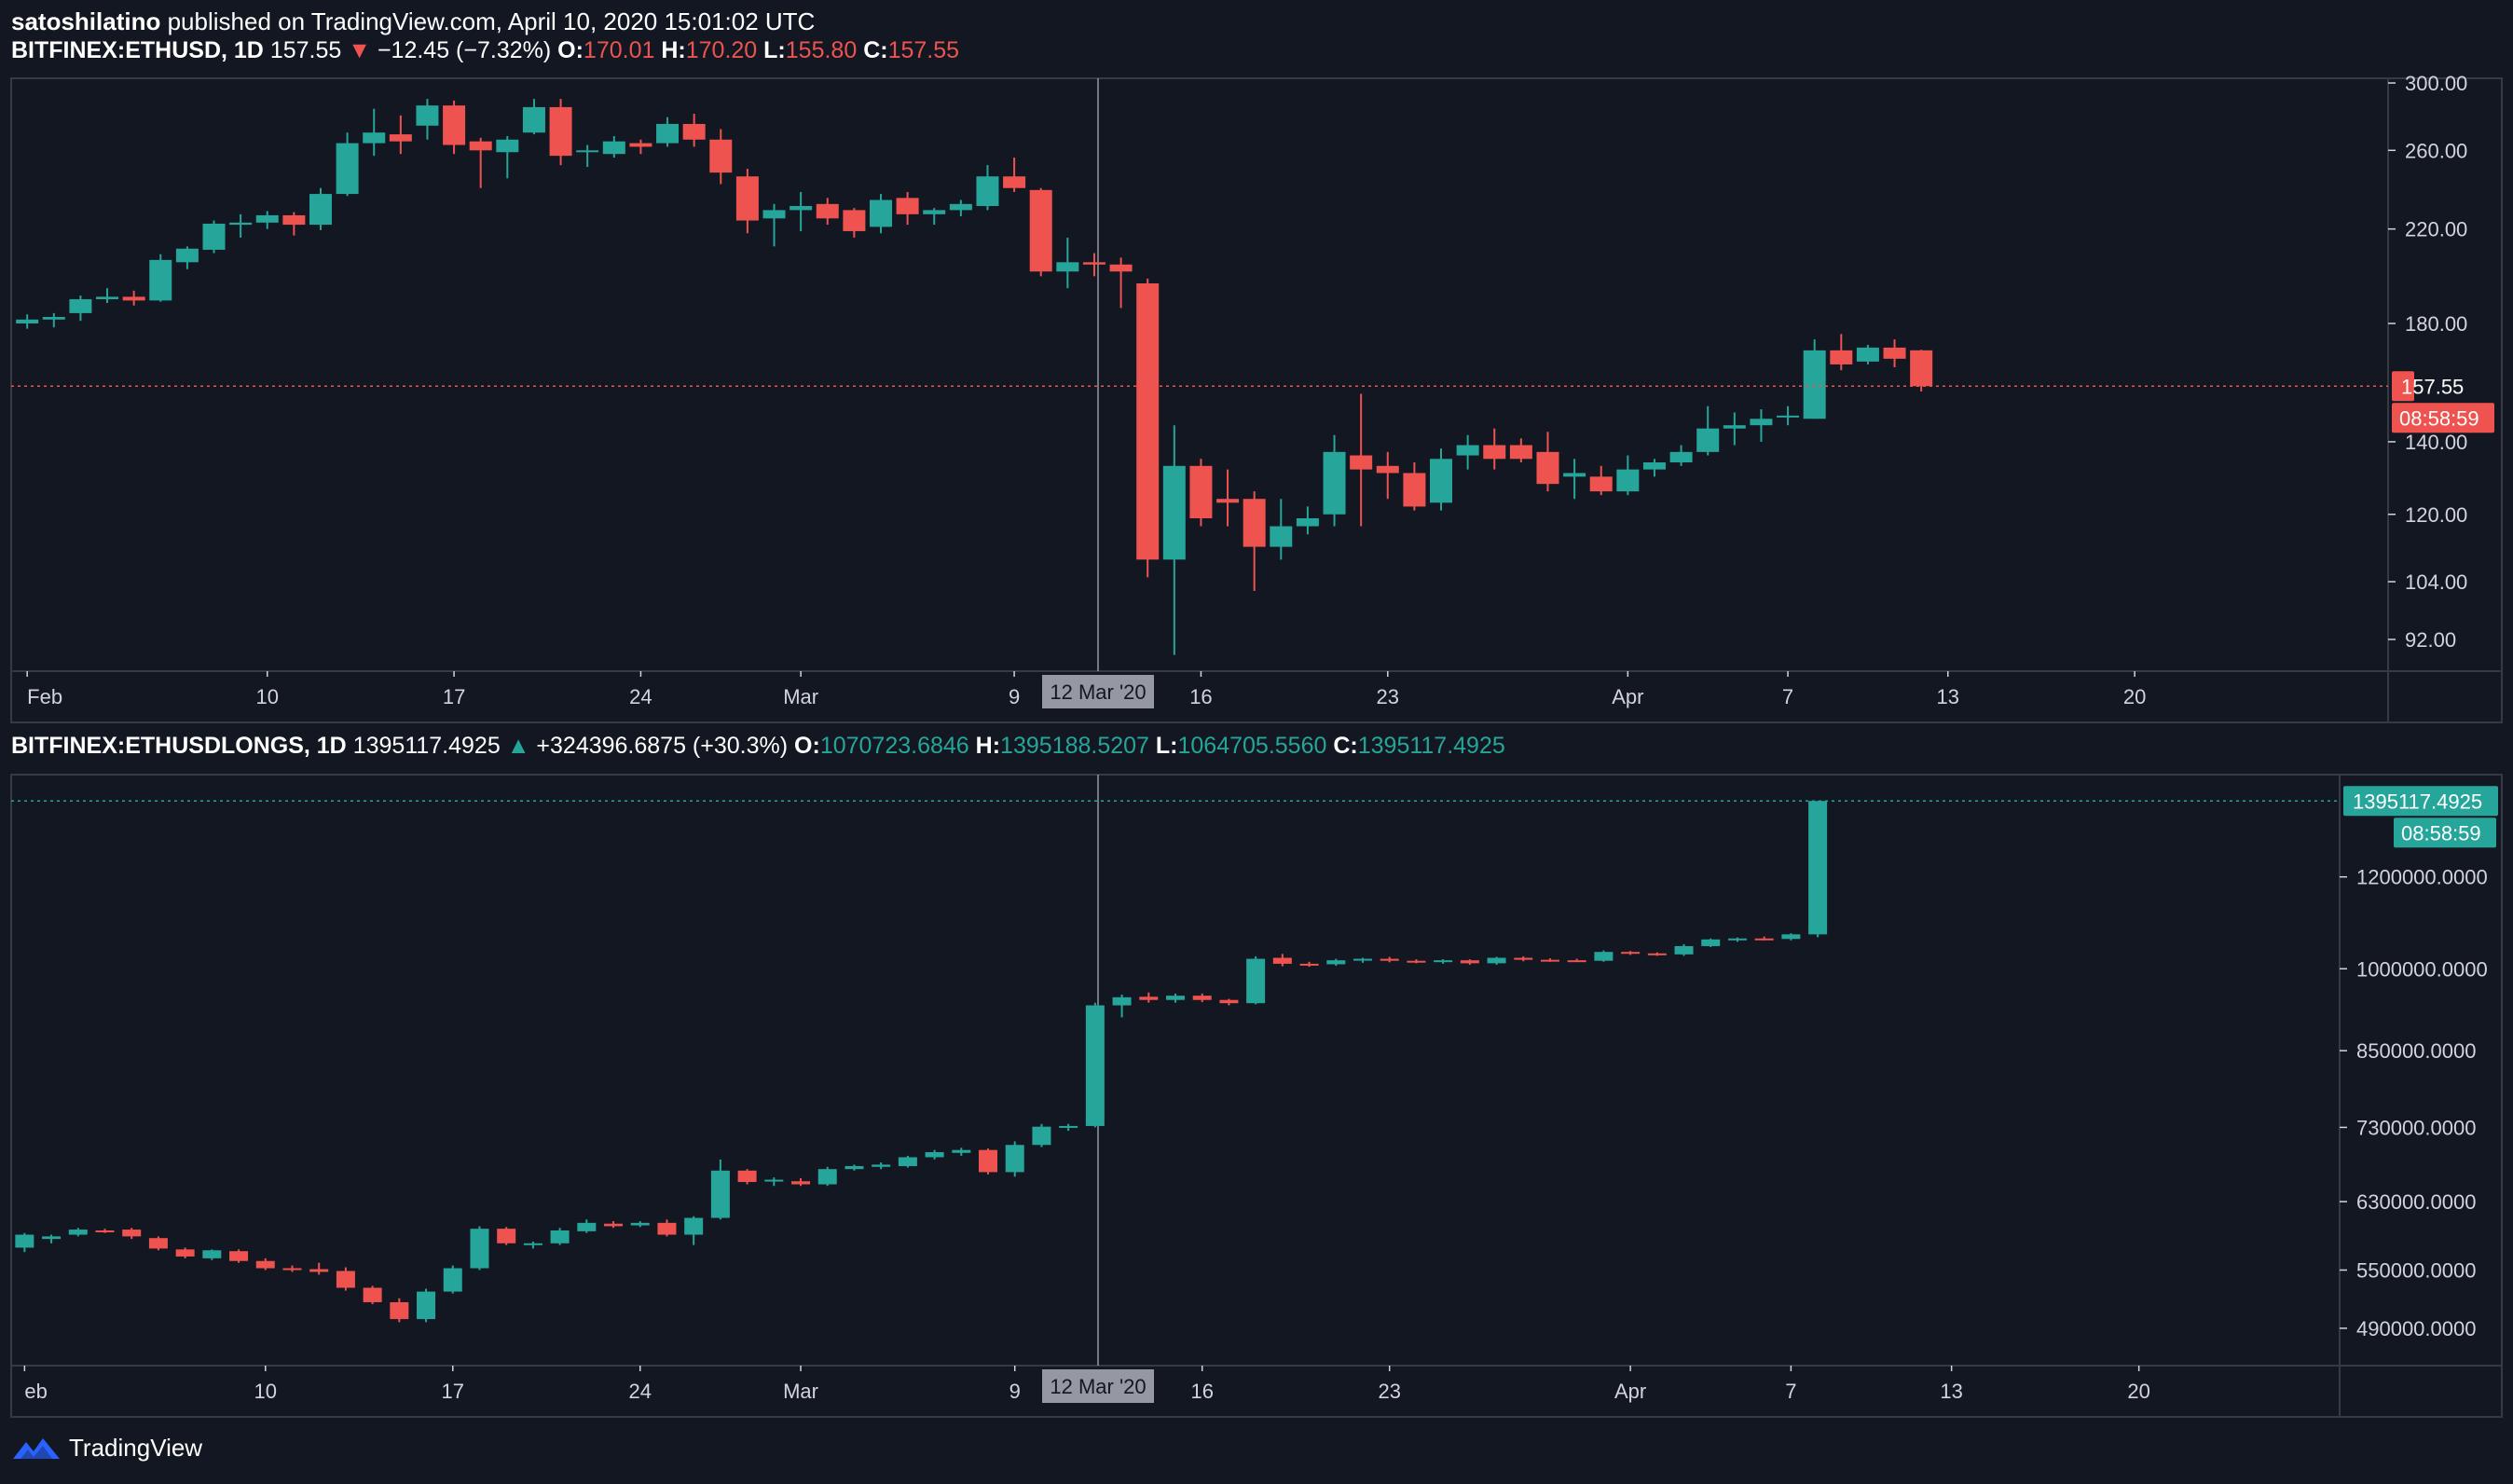 This screenshot has width=2513, height=1484. What do you see at coordinates (86, 21) in the screenshot?
I see `author-name: satoshilatino` at bounding box center [86, 21].